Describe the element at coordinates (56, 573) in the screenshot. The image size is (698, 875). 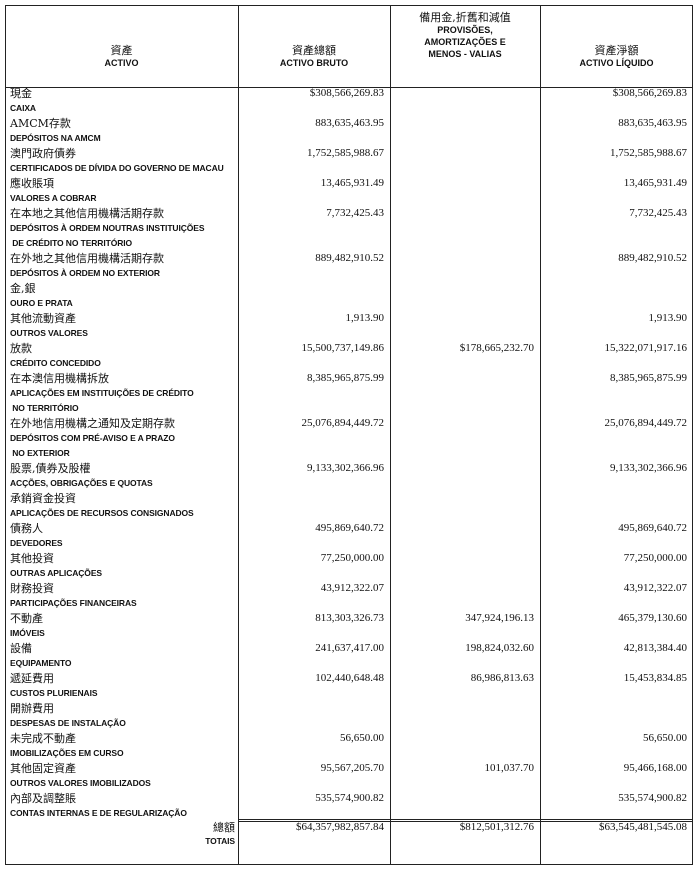
I see `row-label-pt: OUTRAS APLICAÇÕES` at that location.